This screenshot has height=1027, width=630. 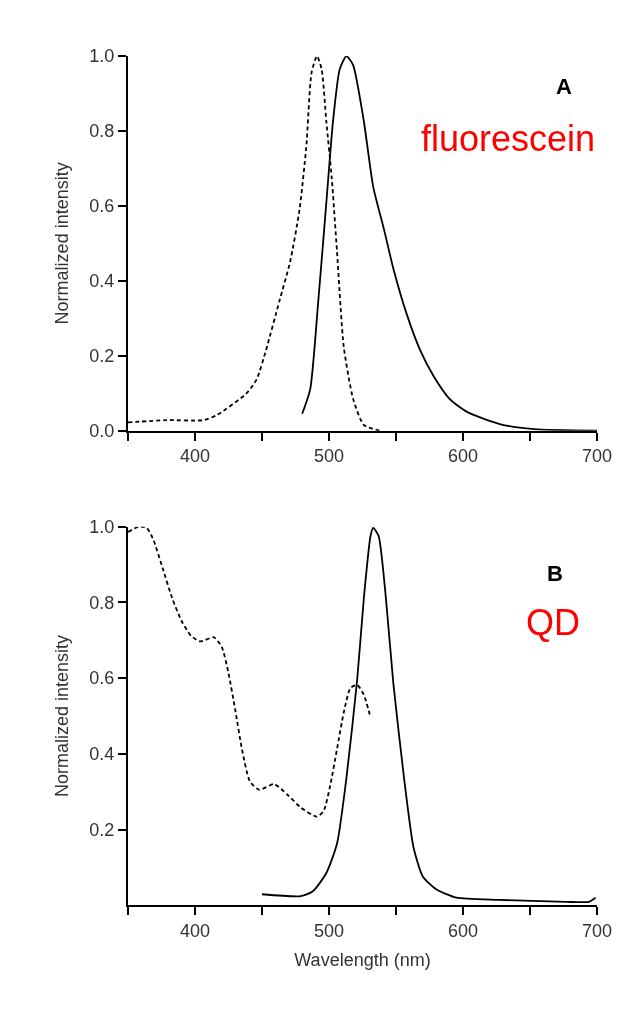 What do you see at coordinates (102, 430) in the screenshot?
I see `y-tick-label: 0.0` at bounding box center [102, 430].